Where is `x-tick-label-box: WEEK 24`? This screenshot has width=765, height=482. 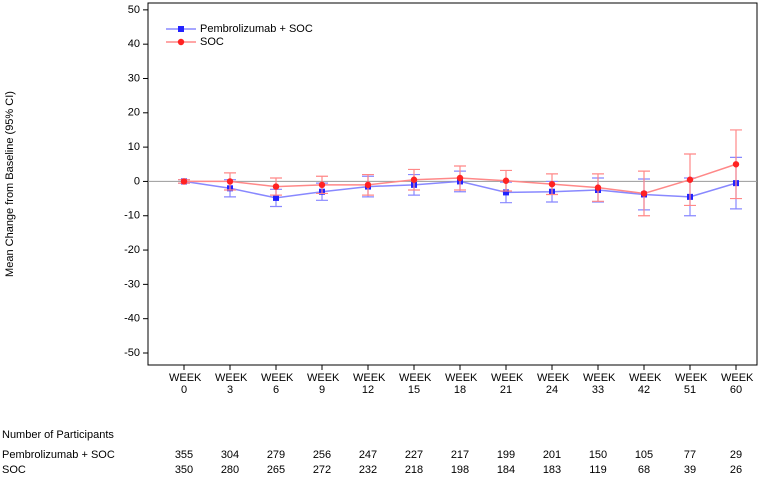
x-tick-label-box: WEEK 24 is located at coordinates (553, 384).